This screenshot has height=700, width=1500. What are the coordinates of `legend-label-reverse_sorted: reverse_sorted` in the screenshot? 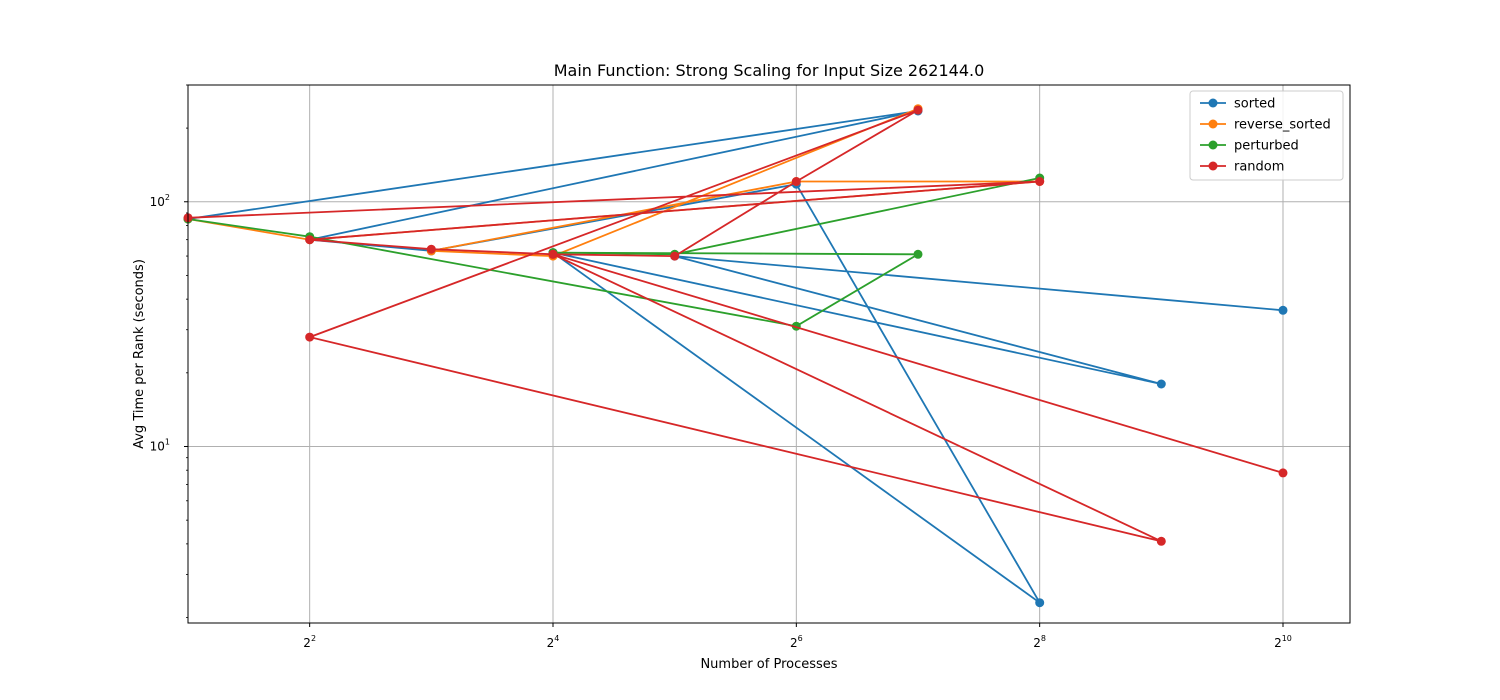 It's located at (1282, 125).